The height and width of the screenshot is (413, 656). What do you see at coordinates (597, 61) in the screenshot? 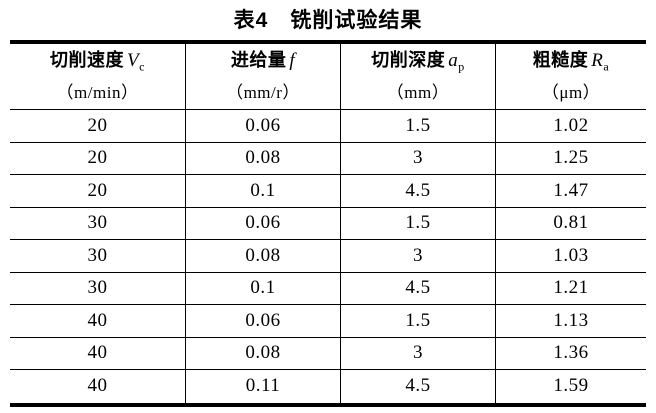
I see `column-symbol: R` at bounding box center [597, 61].